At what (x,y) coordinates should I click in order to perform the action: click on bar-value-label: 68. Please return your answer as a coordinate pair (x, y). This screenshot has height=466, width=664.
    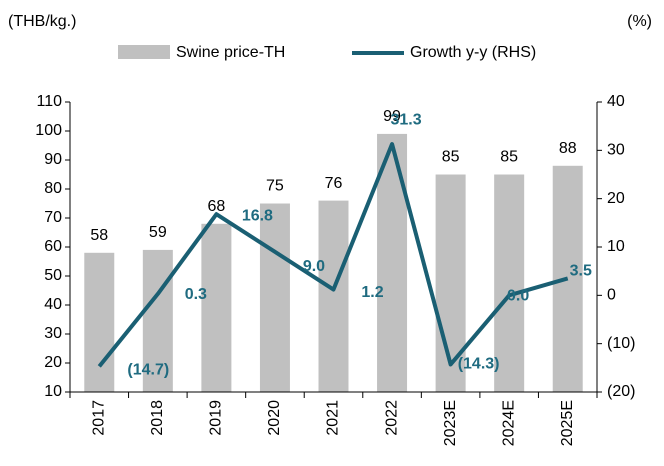
    Looking at the image, I should click on (216, 206).